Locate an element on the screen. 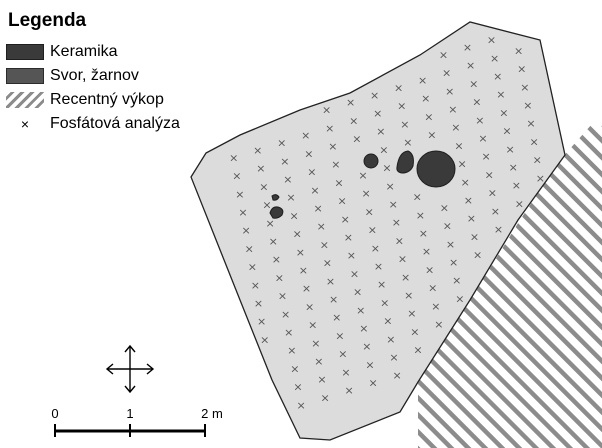  legend-label-ceramic: Keramika is located at coordinates (84, 51).